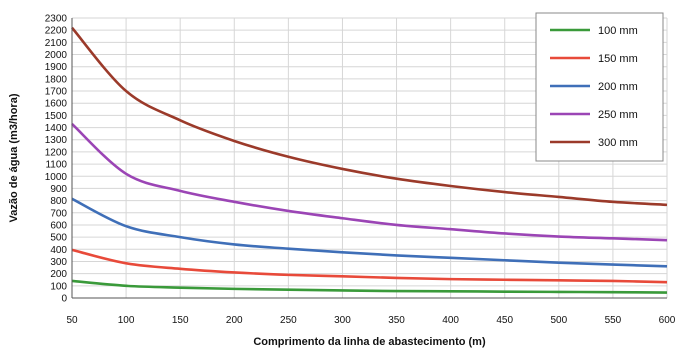  What do you see at coordinates (56, 128) in the screenshot?
I see `y-tick-label: 1400` at bounding box center [56, 128].